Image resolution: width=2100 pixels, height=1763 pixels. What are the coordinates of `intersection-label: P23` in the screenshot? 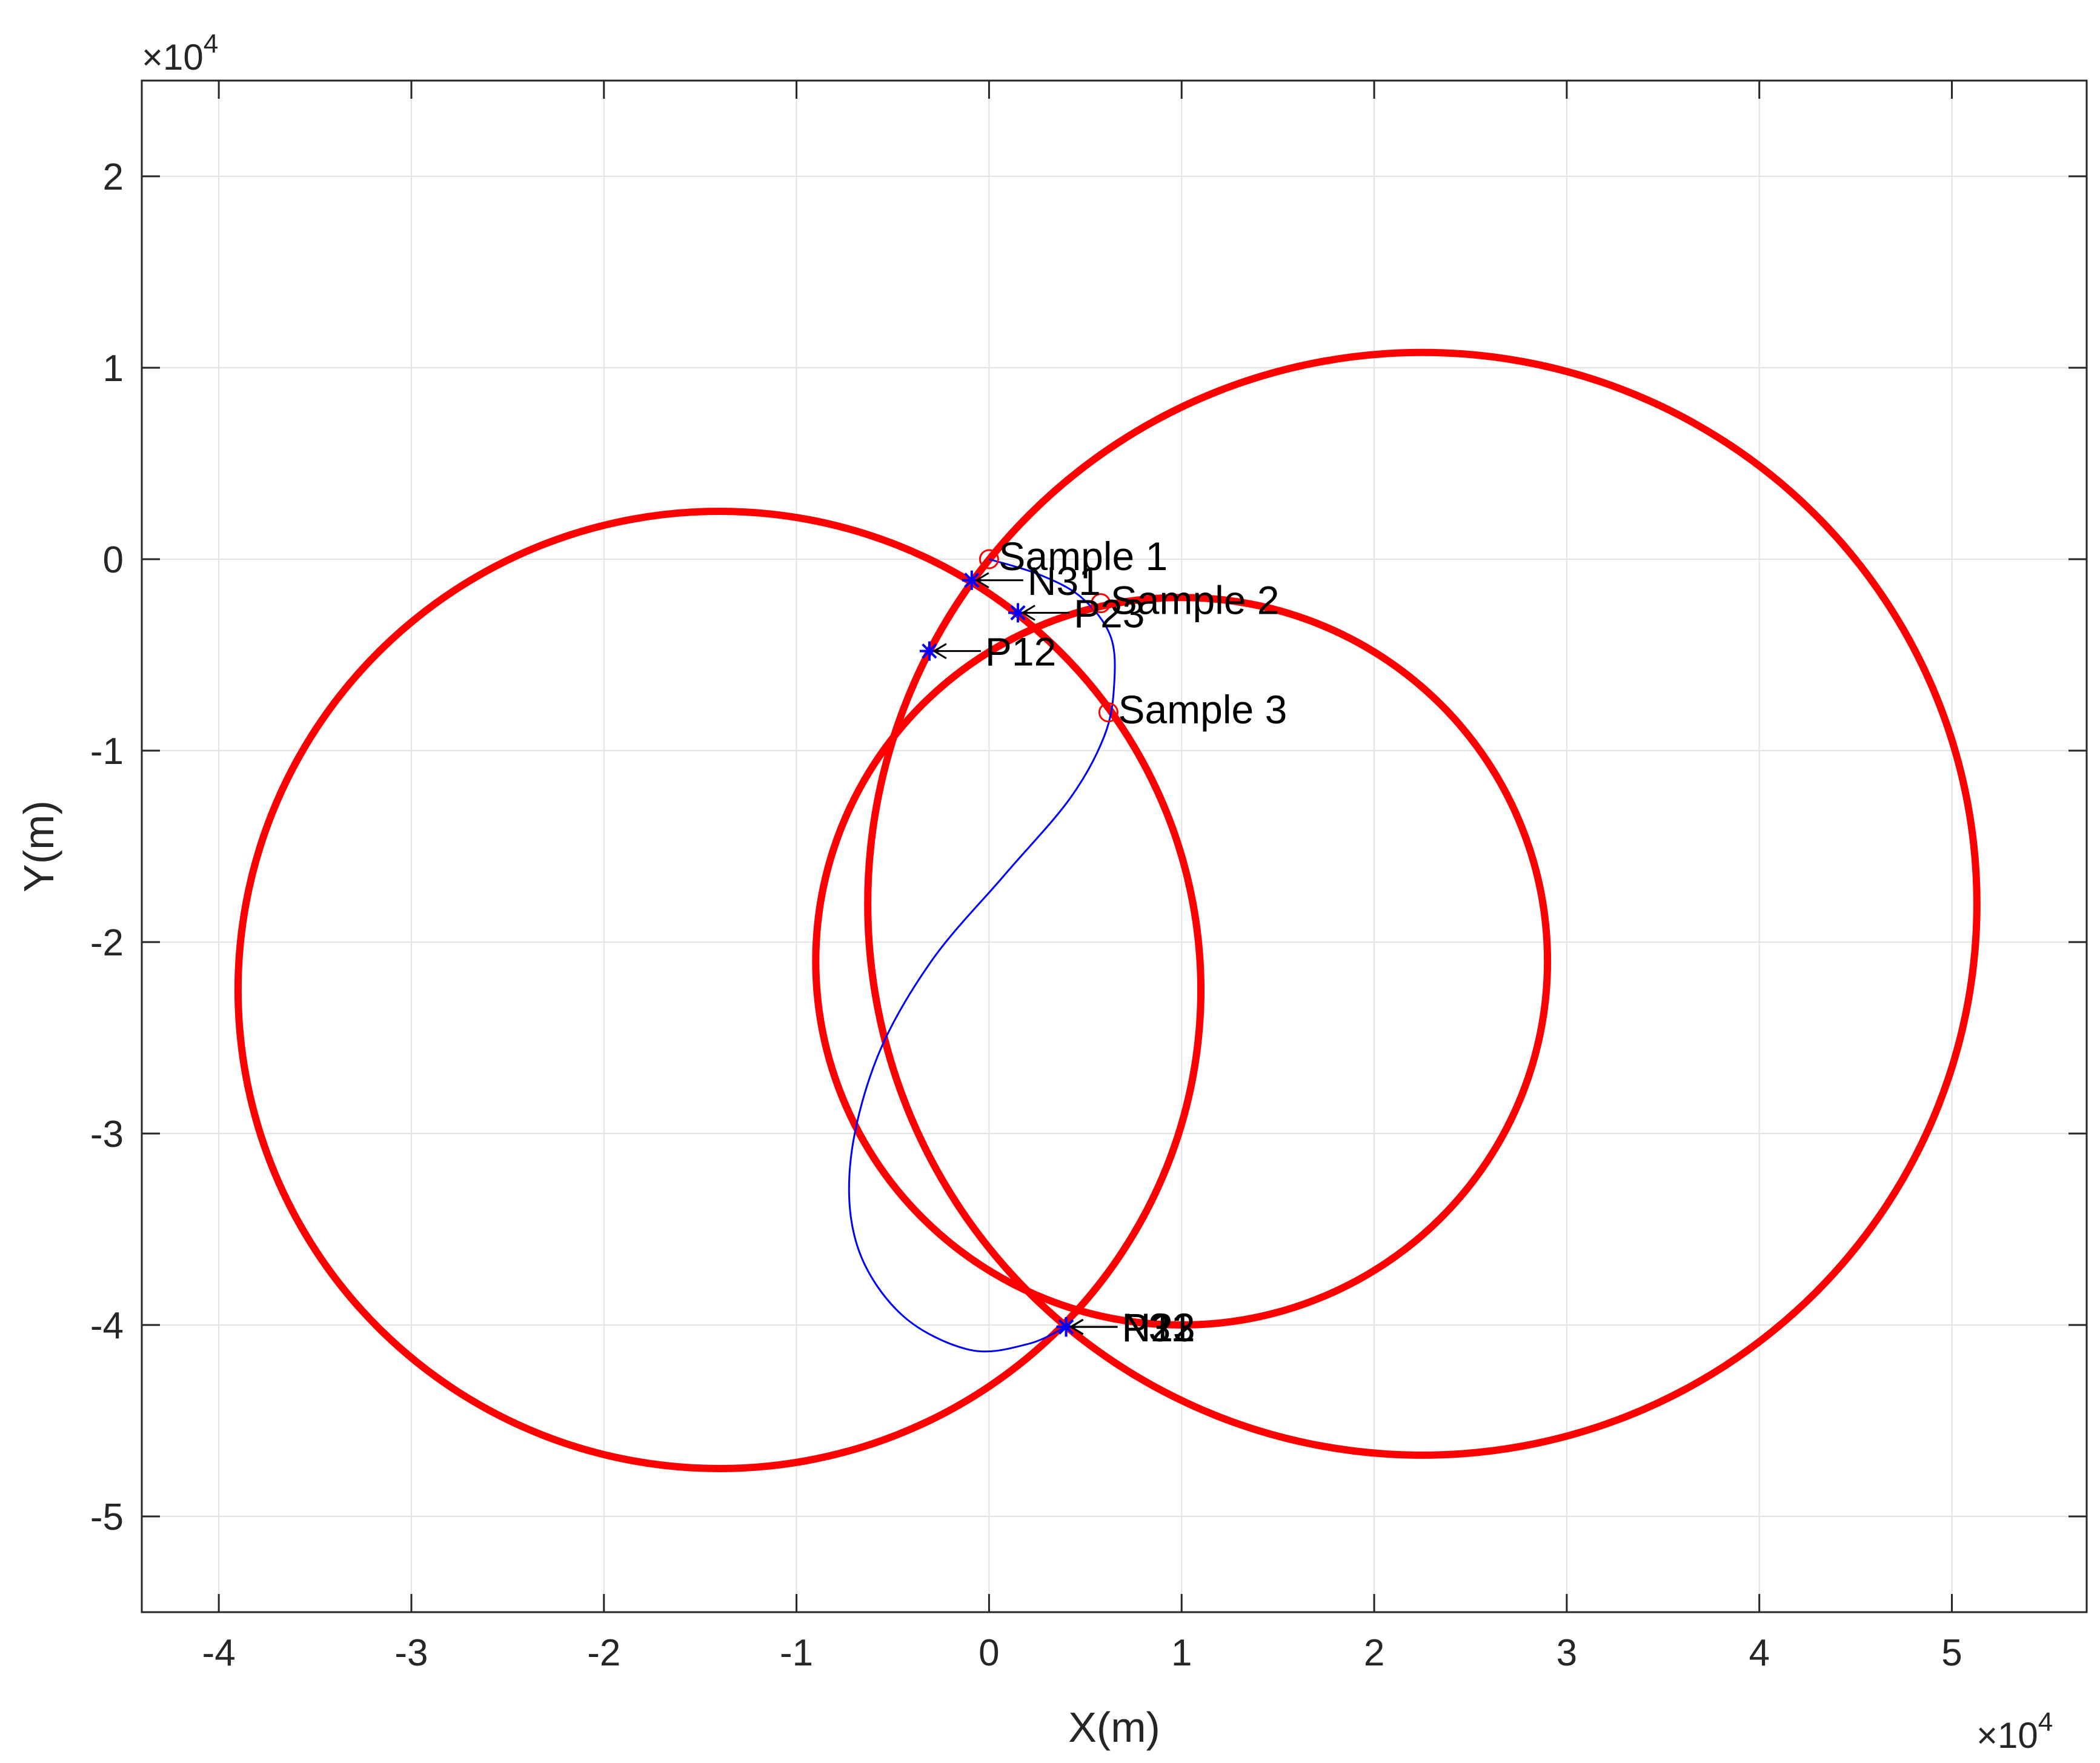 It's located at (1109, 613).